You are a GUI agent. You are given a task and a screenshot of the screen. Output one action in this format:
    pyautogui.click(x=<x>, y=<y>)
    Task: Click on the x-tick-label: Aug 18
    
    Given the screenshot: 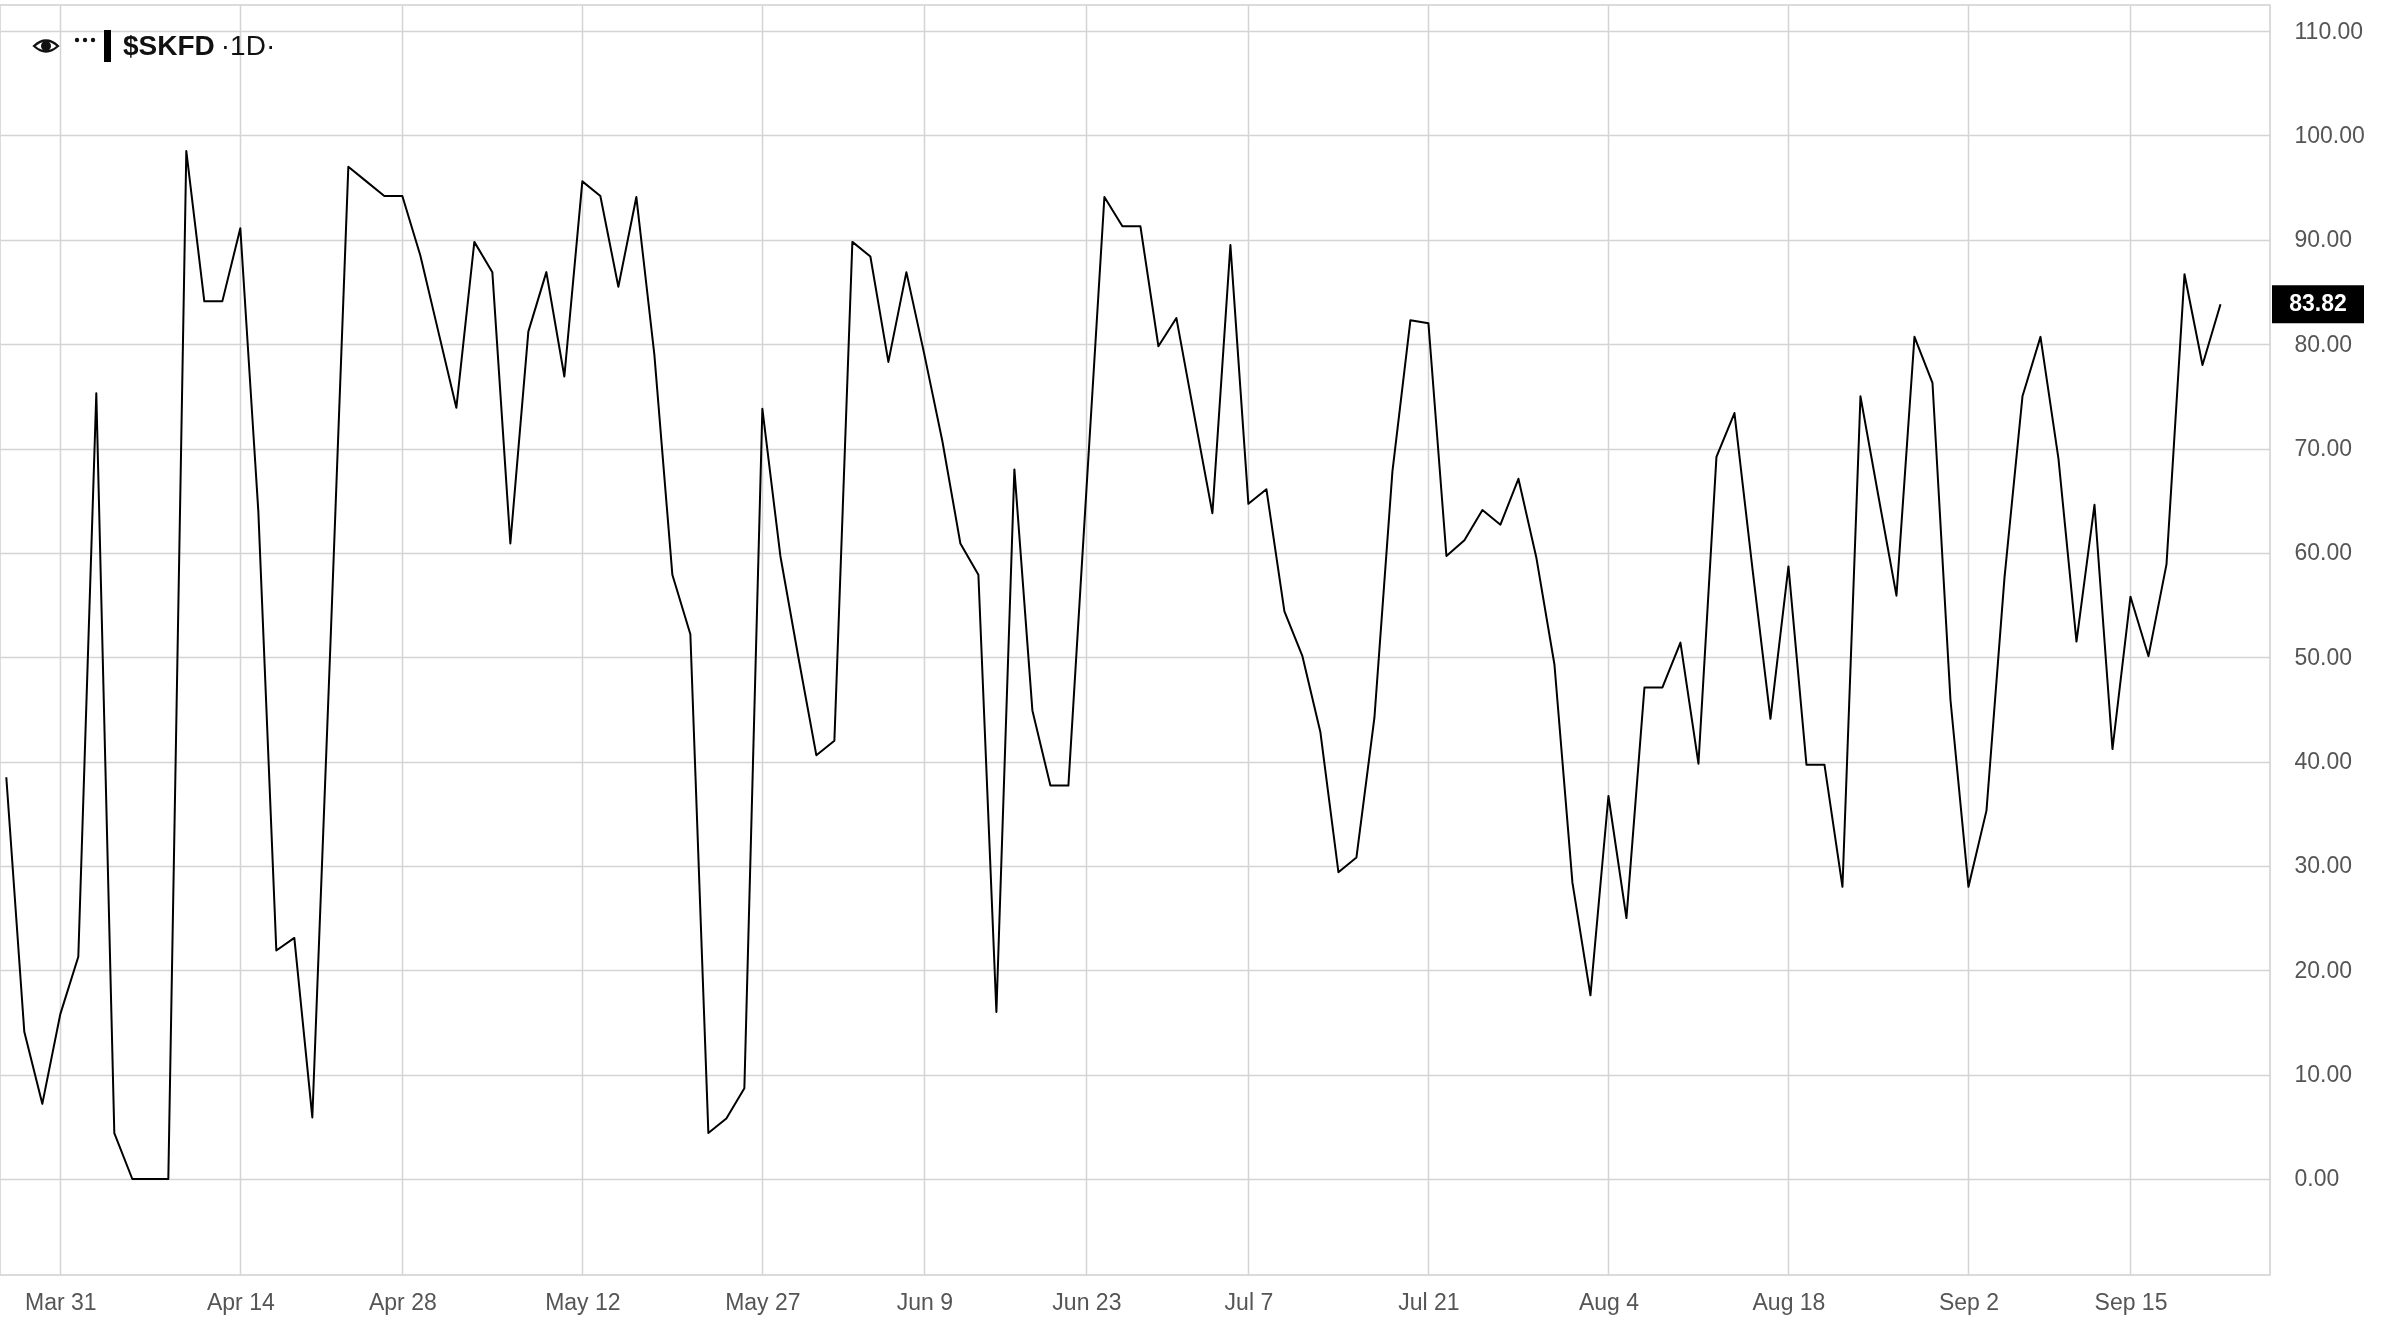 What is the action you would take?
    pyautogui.click(x=1789, y=1301)
    